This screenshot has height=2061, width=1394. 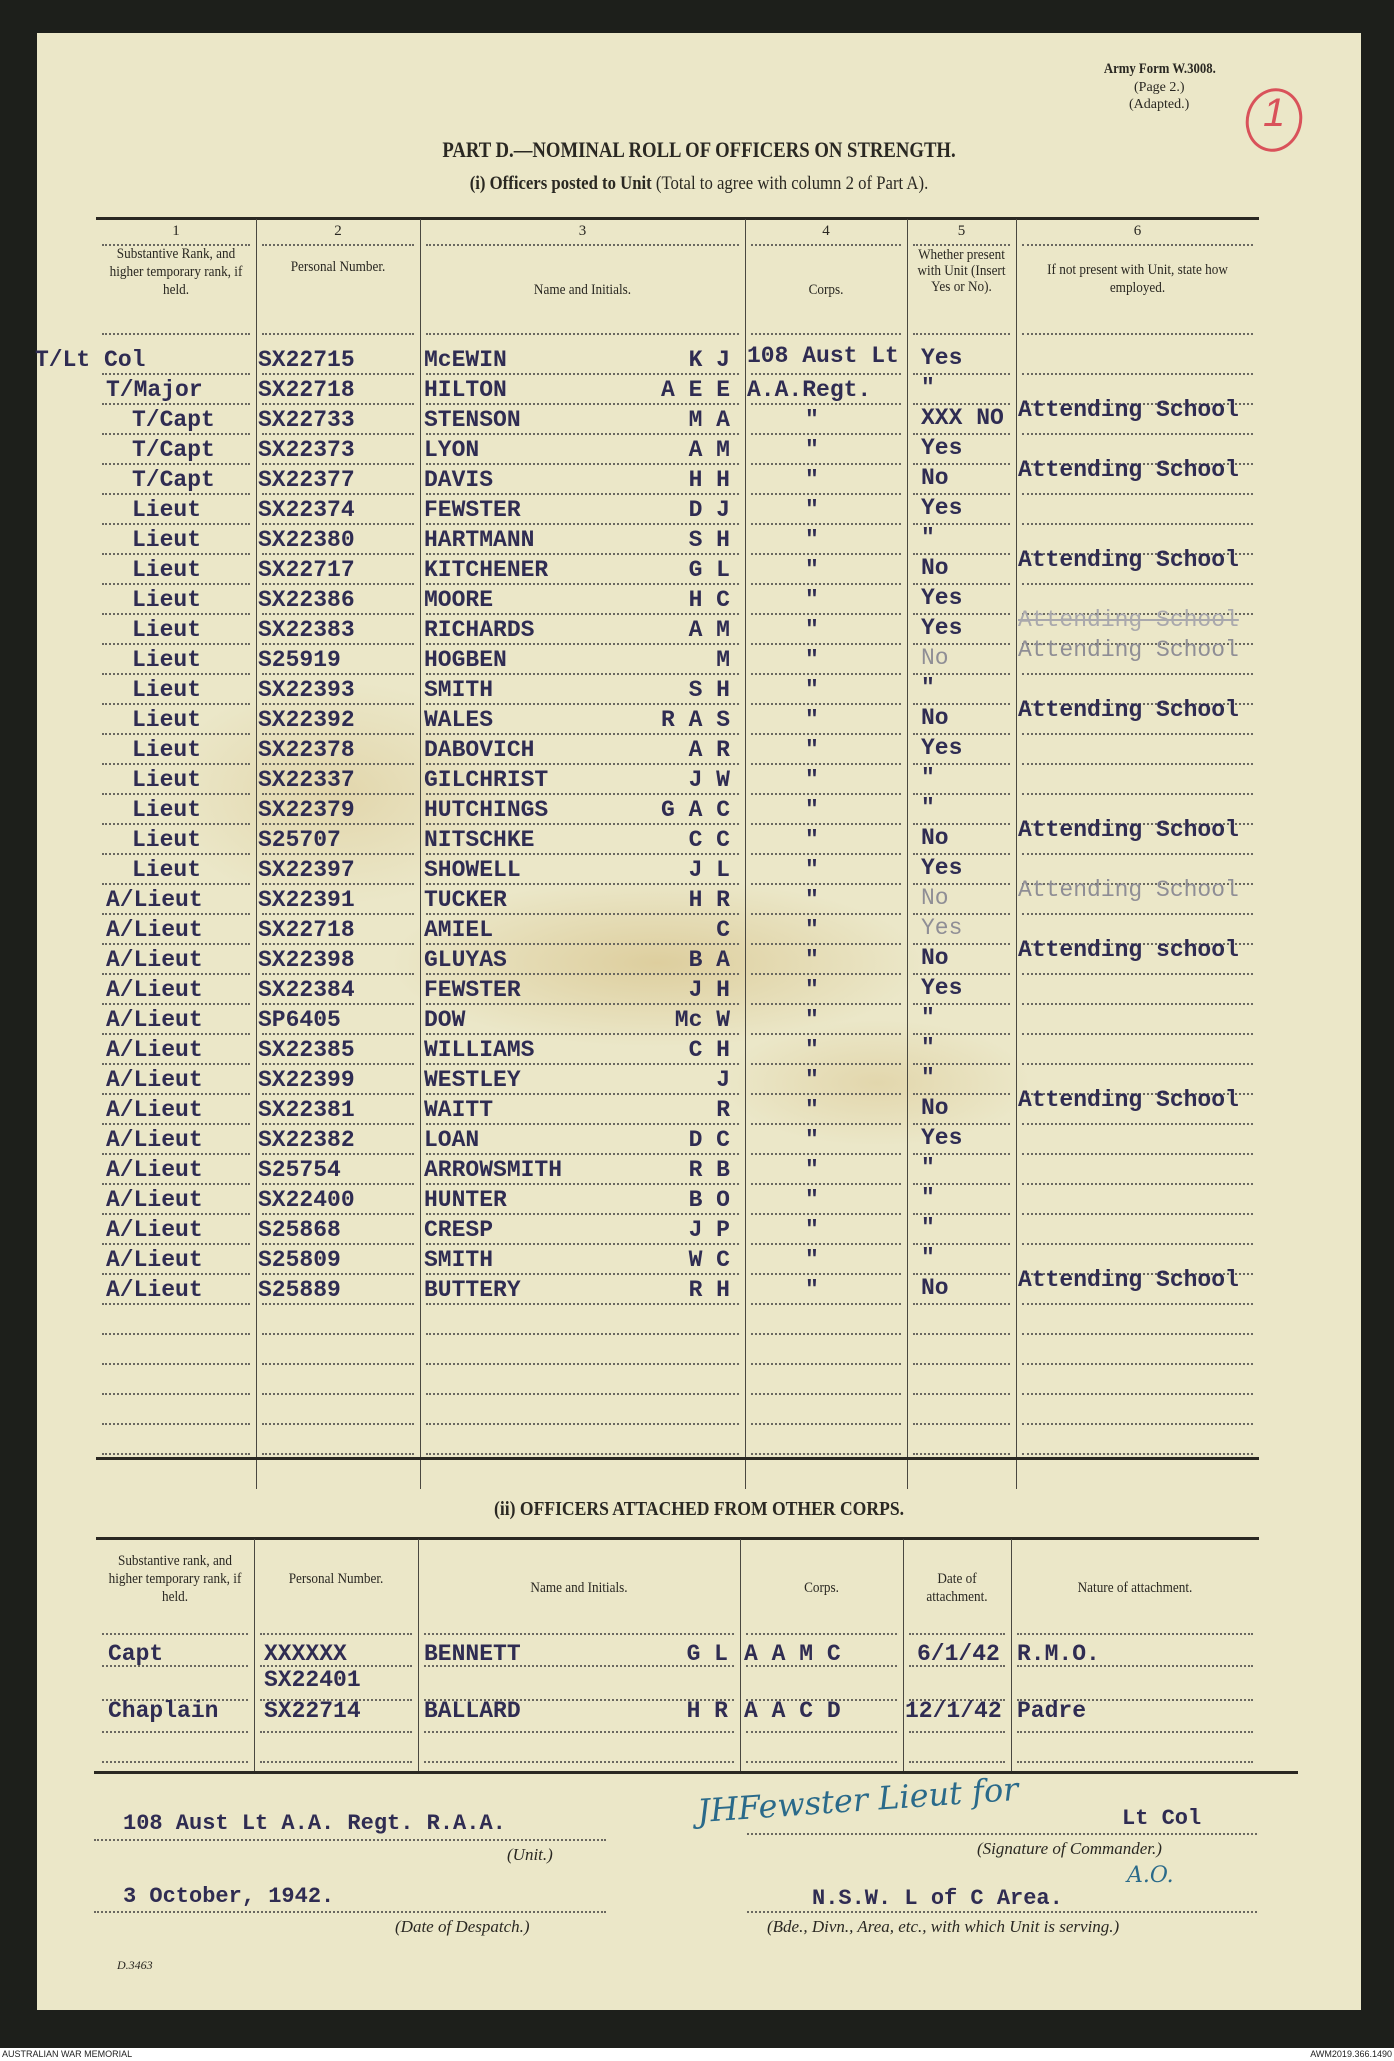 I want to click on rank-cell: T/Lt Col, so click(x=90, y=360).